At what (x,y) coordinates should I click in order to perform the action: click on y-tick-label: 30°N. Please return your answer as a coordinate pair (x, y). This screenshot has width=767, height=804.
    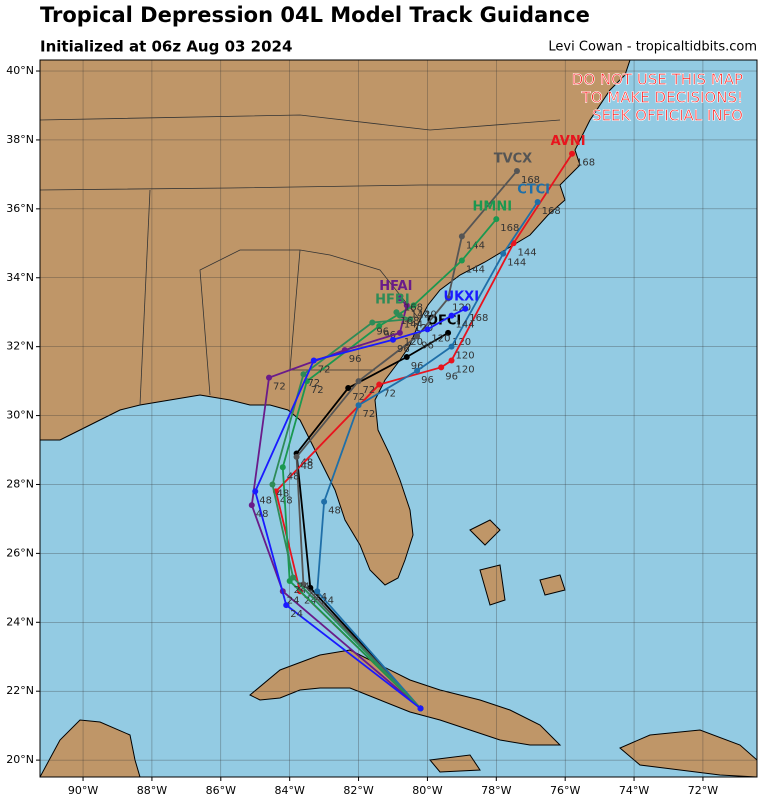
    Looking at the image, I should click on (20, 415).